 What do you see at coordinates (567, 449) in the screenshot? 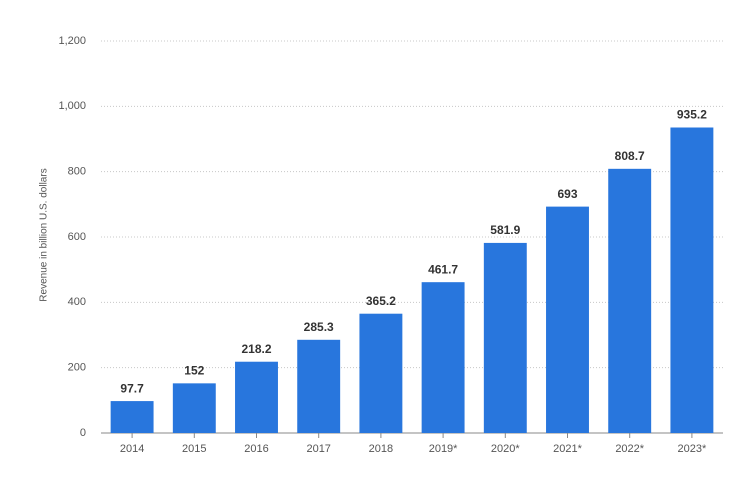
I see `x-tick-label: 2021*` at bounding box center [567, 449].